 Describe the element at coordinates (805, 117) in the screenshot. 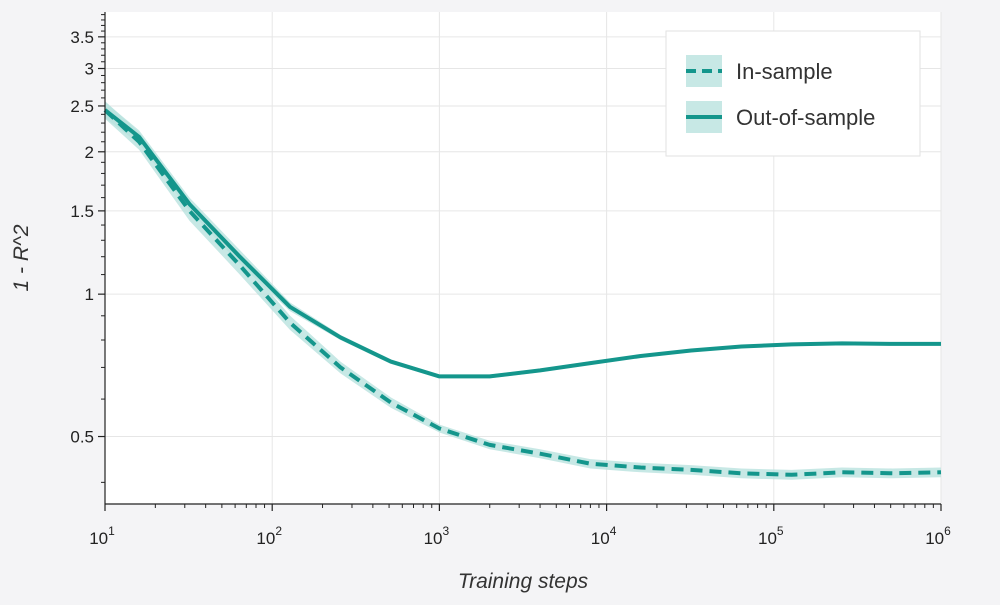

I see `legend-label: Out-of-sample` at that location.